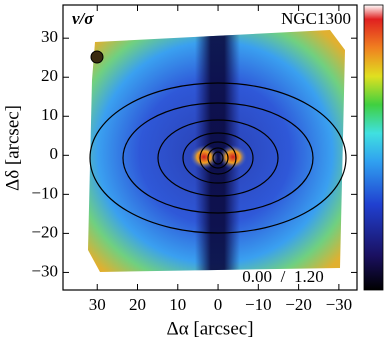  I want to click on x-tick-label: 0, so click(218, 304).